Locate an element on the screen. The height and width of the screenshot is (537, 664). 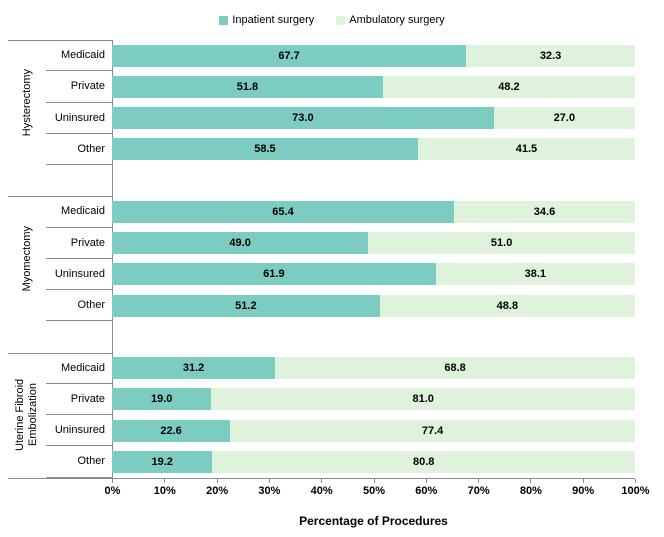
inpatient-segment: 67.7 is located at coordinates (289, 55).